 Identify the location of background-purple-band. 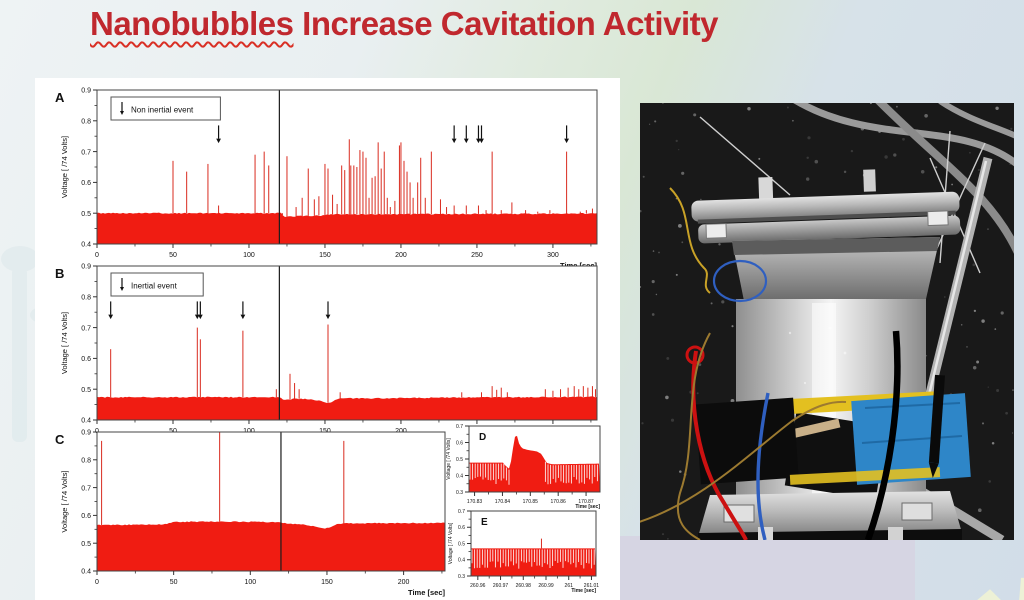
(767, 568).